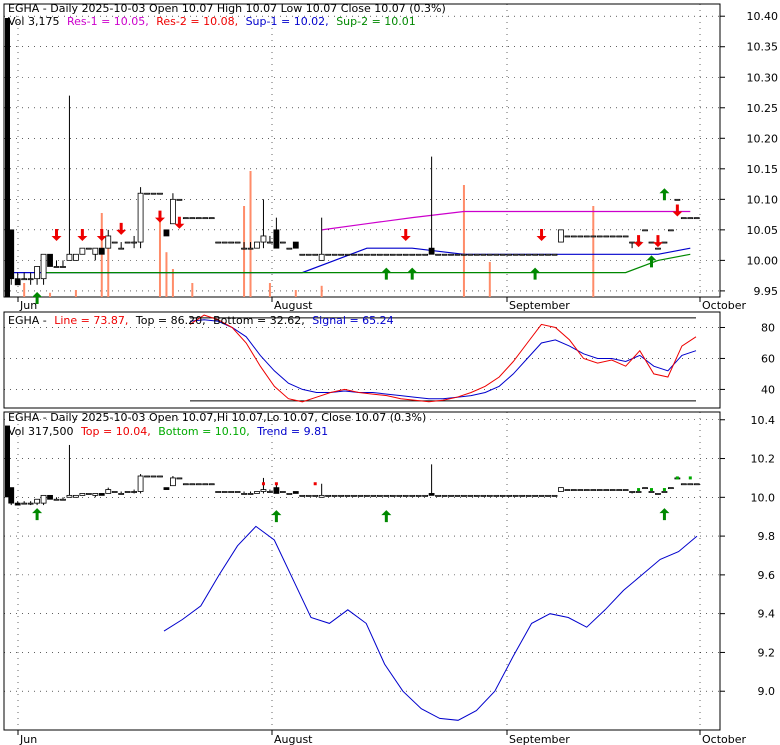 The width and height of the screenshot is (780, 745). What do you see at coordinates (768, 327) in the screenshot?
I see `osc-y-tick-label: 80` at bounding box center [768, 327].